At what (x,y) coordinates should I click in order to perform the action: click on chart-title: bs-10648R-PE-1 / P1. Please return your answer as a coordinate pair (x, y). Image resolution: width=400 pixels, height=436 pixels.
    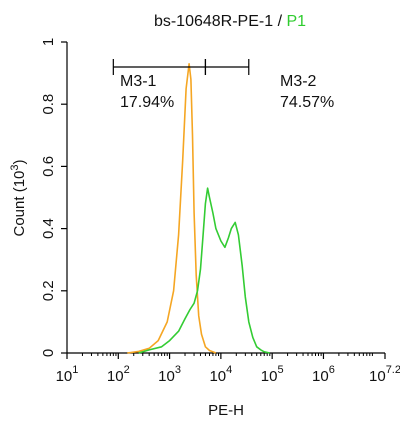
    Looking at the image, I should click on (230, 21).